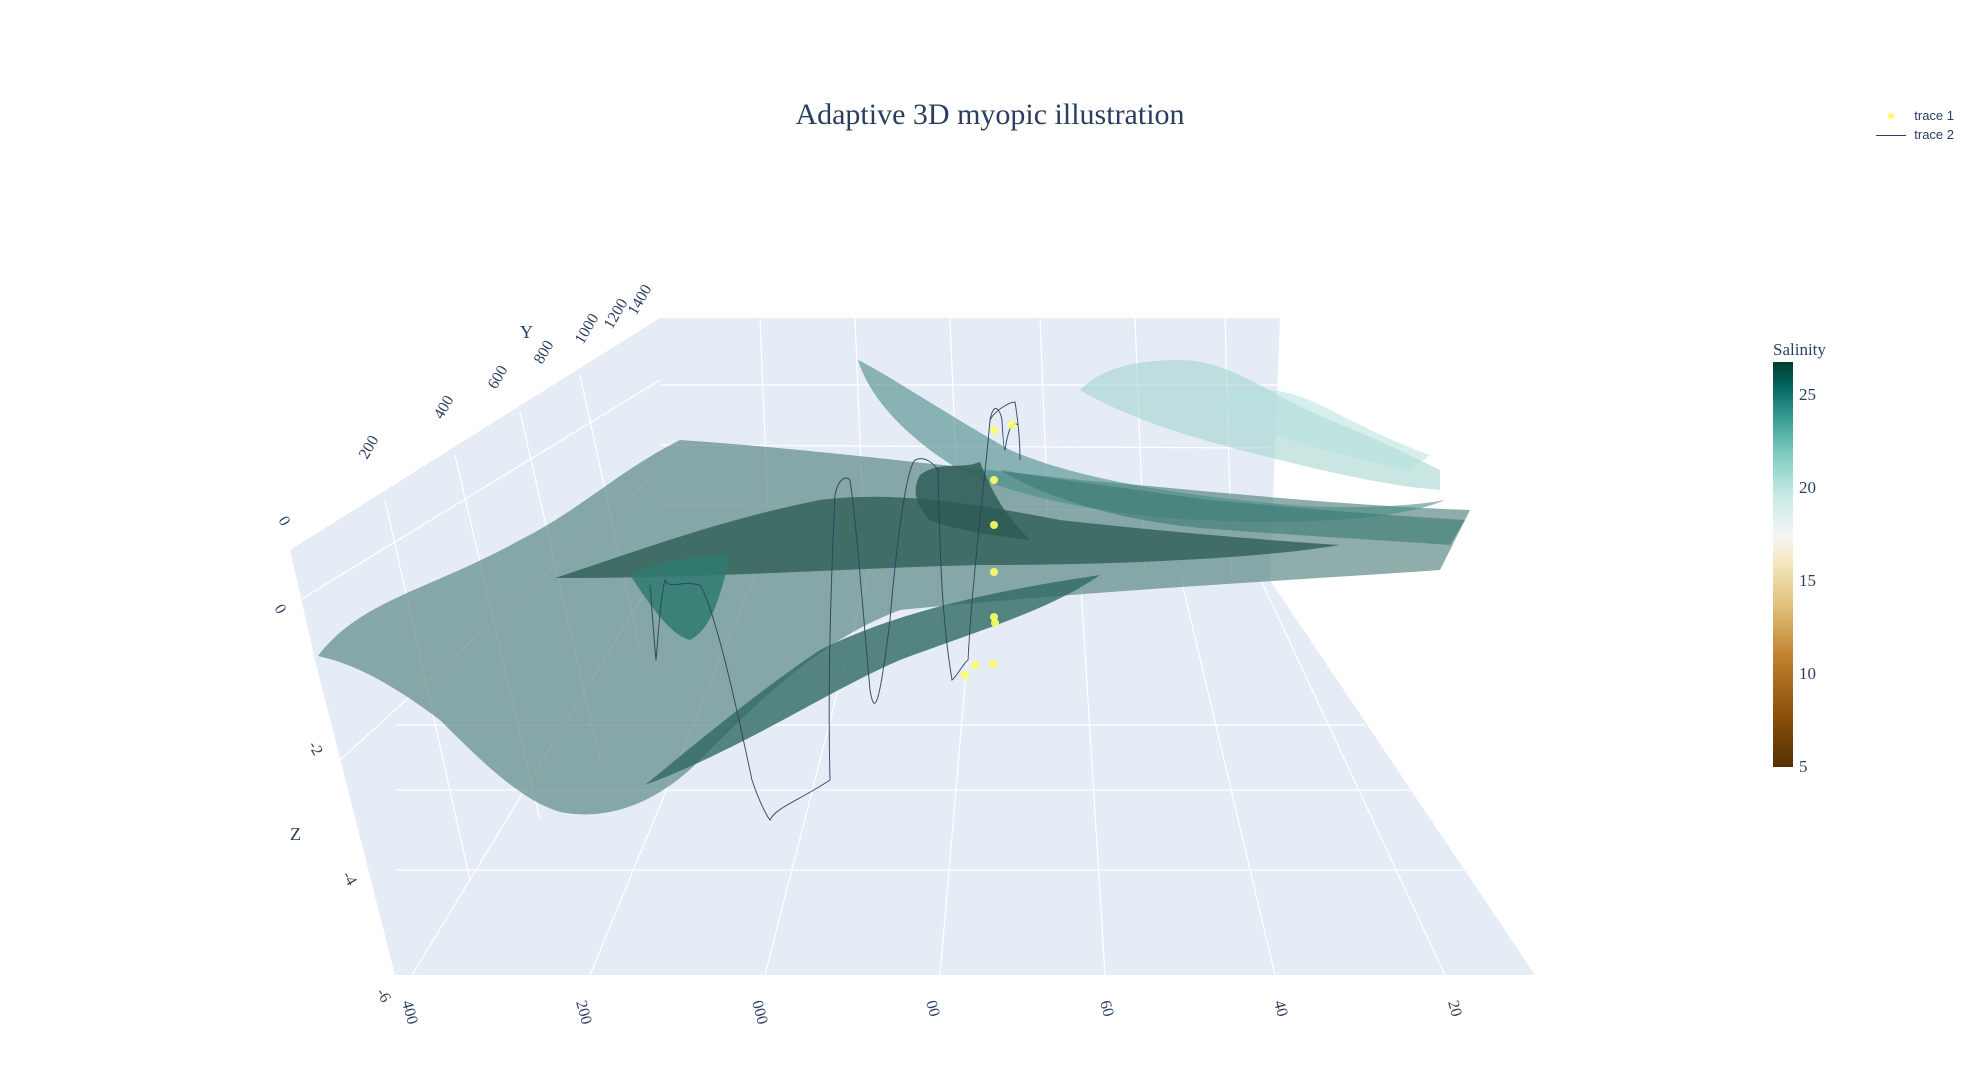  I want to click on x-tick-label: 40, so click(1280, 1009).